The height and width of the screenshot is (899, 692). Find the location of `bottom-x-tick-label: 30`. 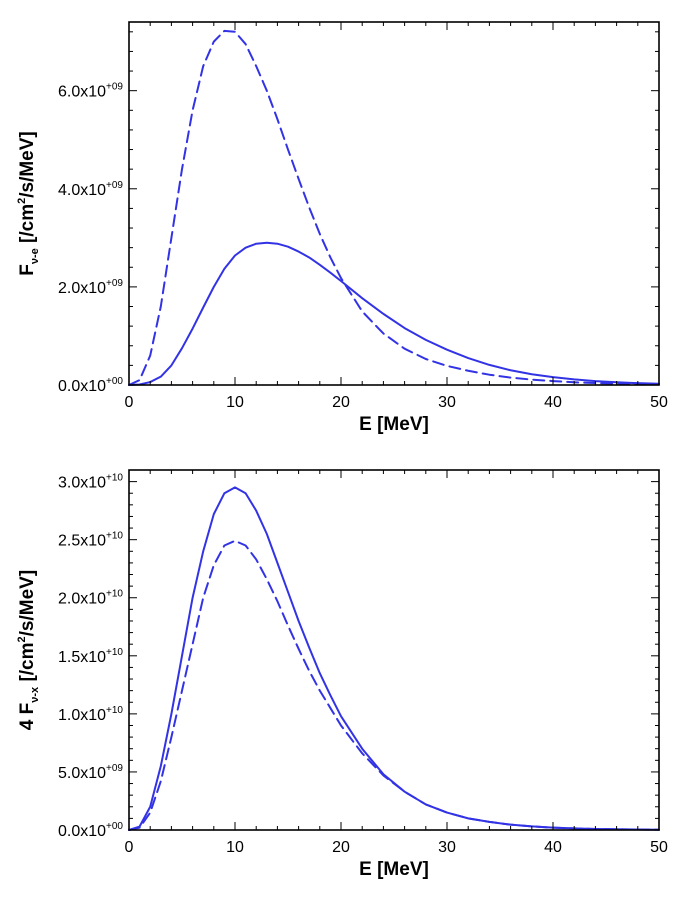

bottom-x-tick-label: 30 is located at coordinates (447, 847).